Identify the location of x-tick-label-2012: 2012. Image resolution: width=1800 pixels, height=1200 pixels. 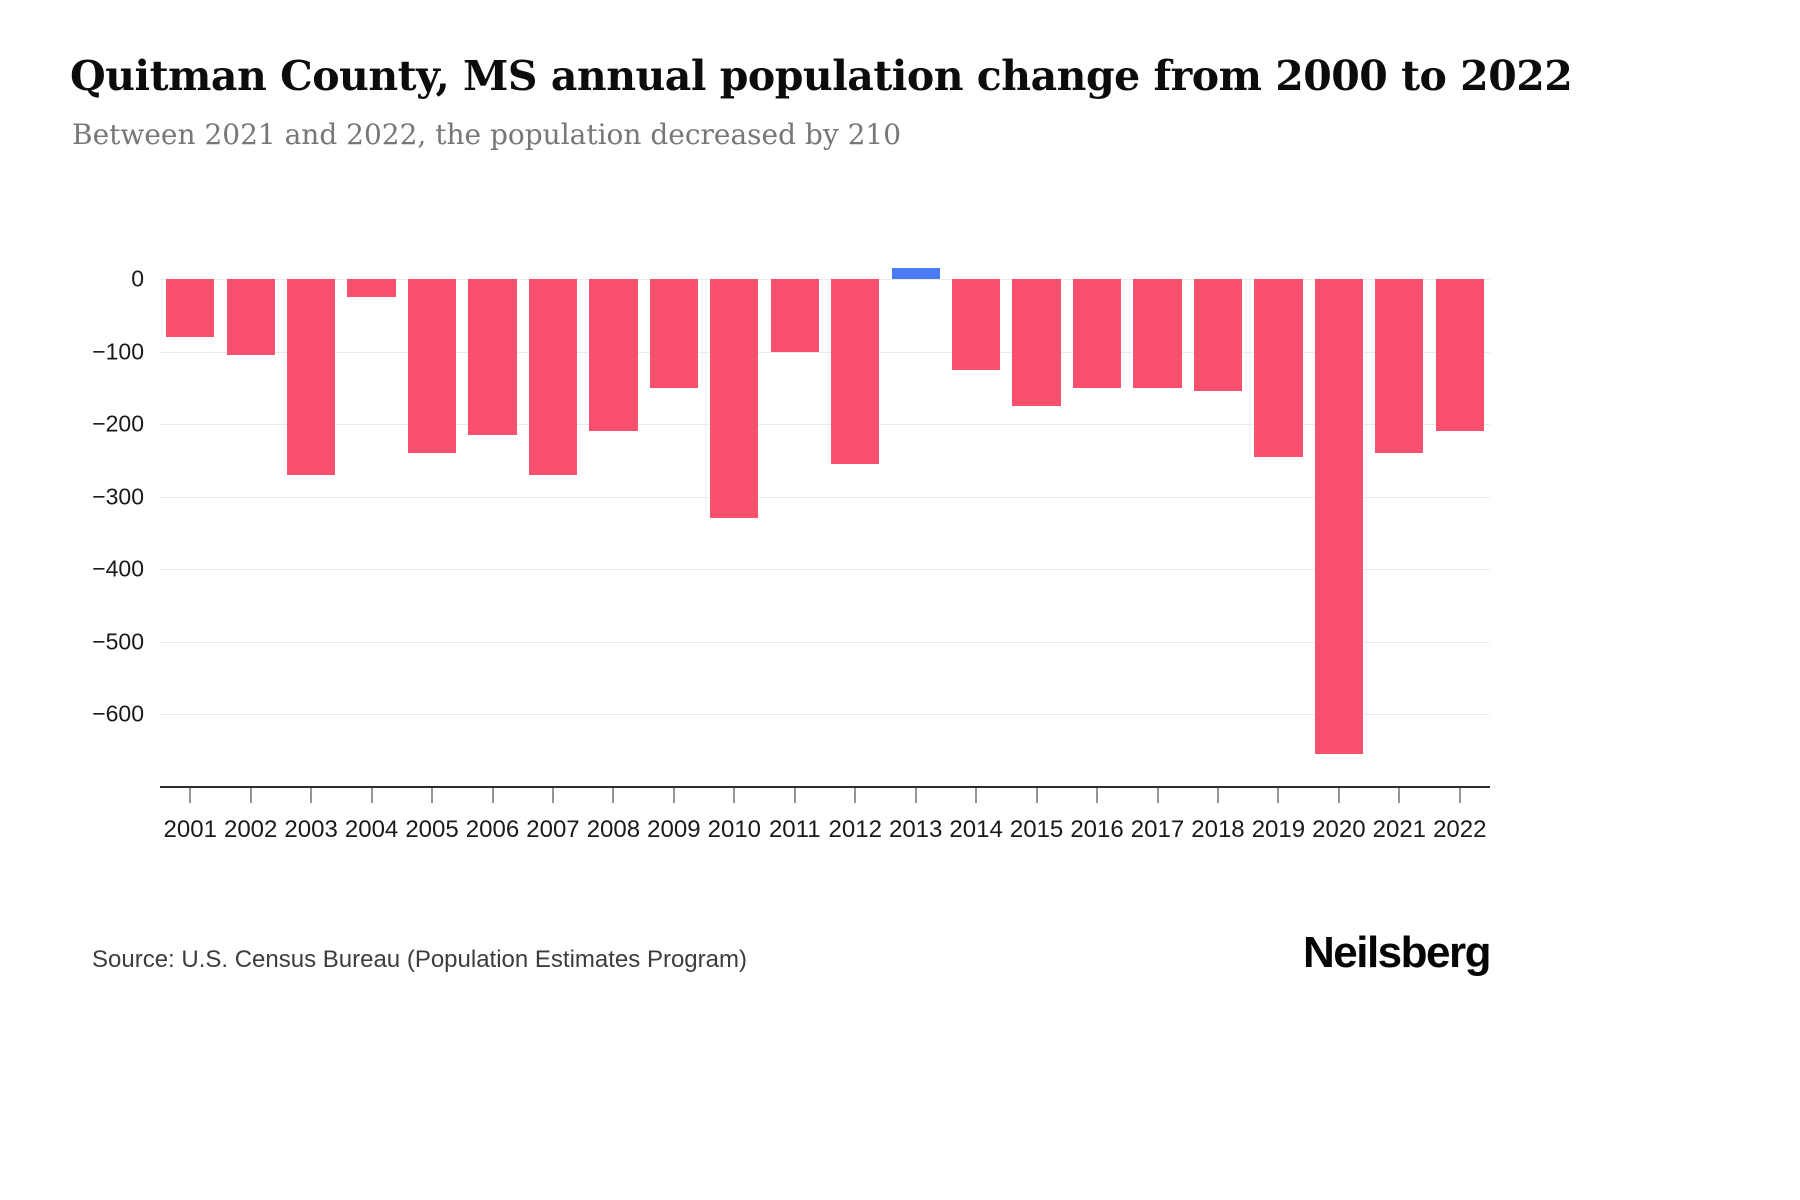
(855, 829).